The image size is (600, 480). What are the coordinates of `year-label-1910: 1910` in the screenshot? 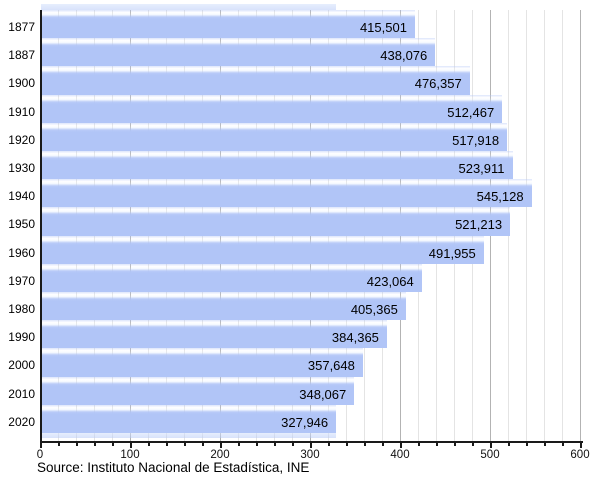 It's located at (21, 111).